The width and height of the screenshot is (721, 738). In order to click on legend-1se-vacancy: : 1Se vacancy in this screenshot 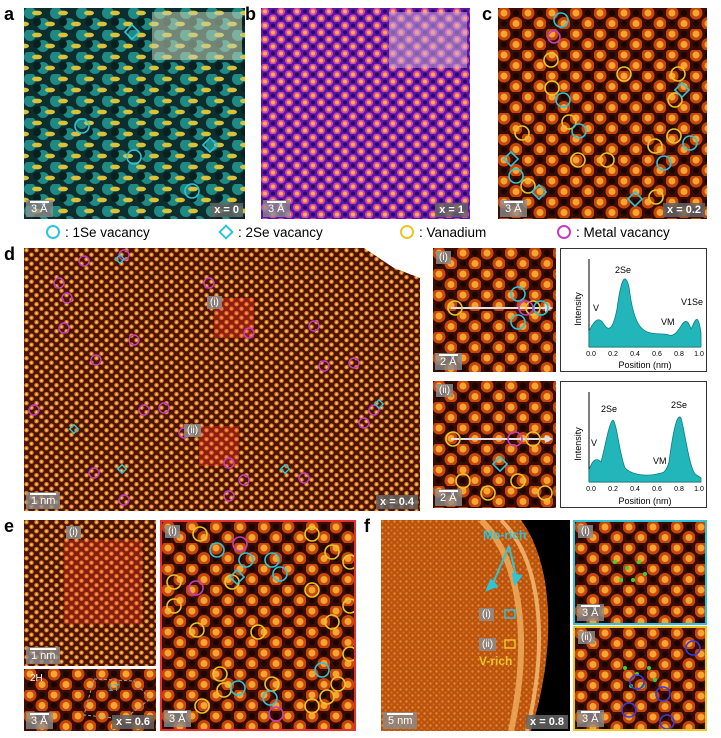, I will do `click(97, 232)`.